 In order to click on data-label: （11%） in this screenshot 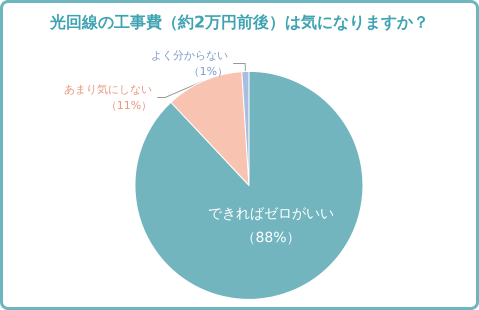, I will do `click(129, 105)`.